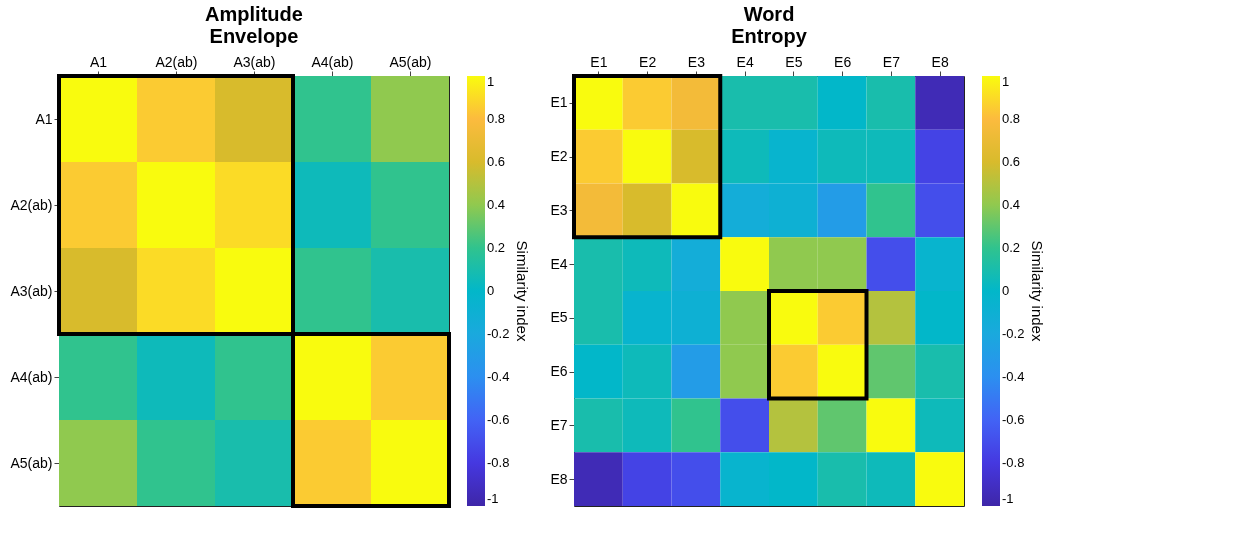 The height and width of the screenshot is (546, 1234). Describe the element at coordinates (745, 61) in the screenshot. I see `x-tick-label: E4` at that location.